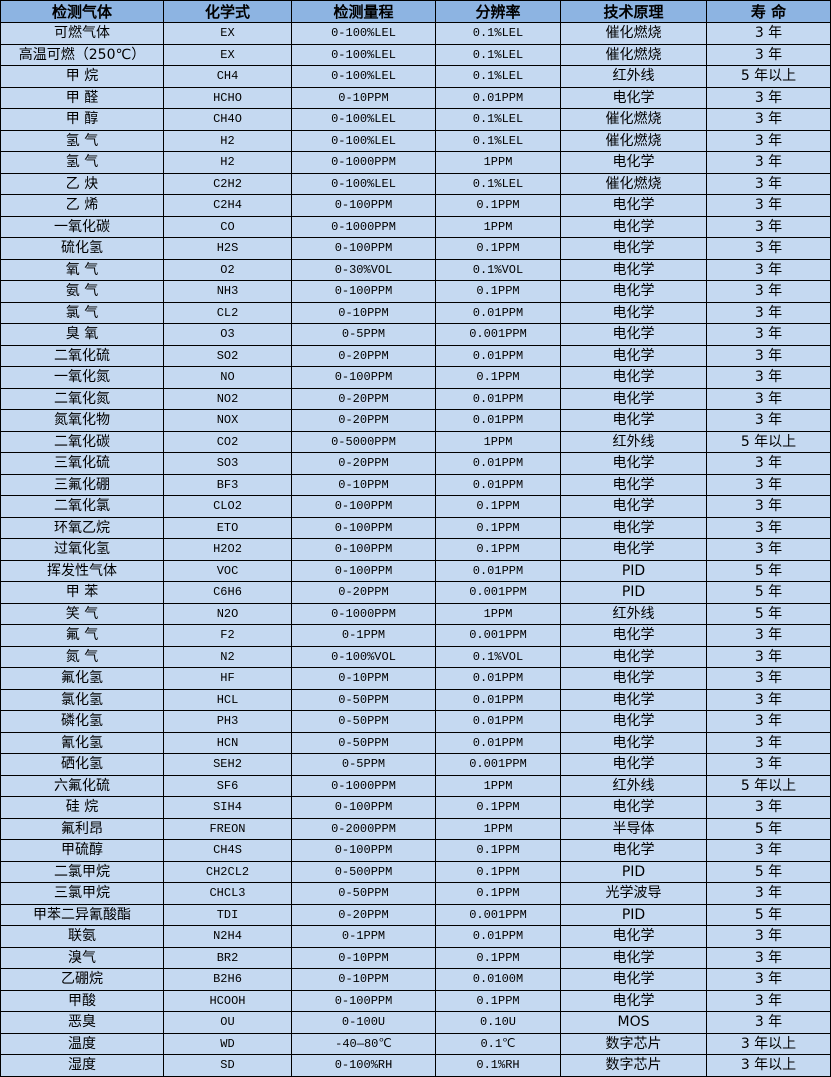  I want to click on table-row: 环氧乙烷 ETO 0-100PPM 0.1PPM 电化学 3 年, so click(415, 527).